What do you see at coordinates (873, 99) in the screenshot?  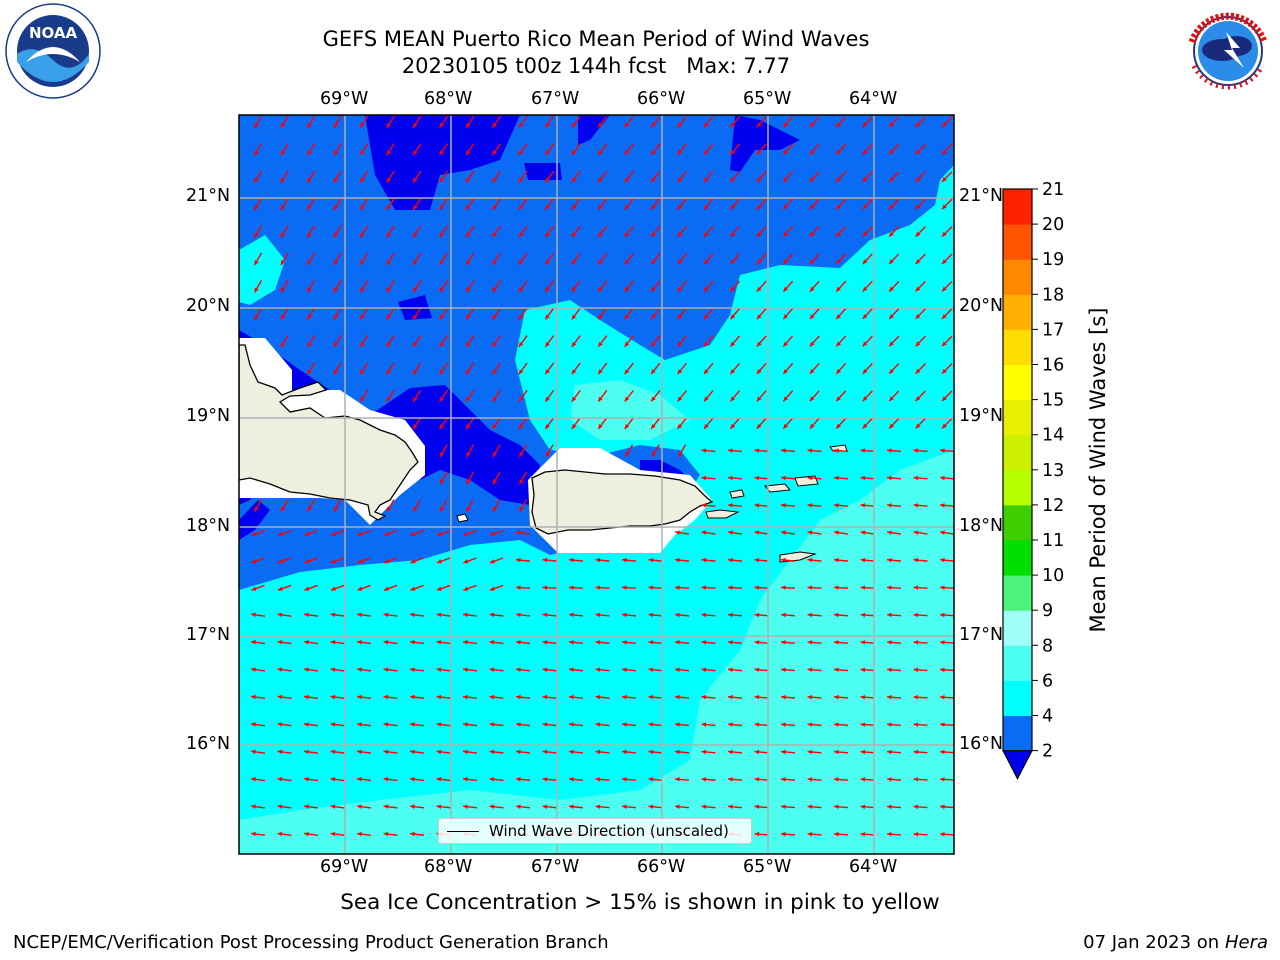 I see `lon-label-top-64w: 64°W` at bounding box center [873, 99].